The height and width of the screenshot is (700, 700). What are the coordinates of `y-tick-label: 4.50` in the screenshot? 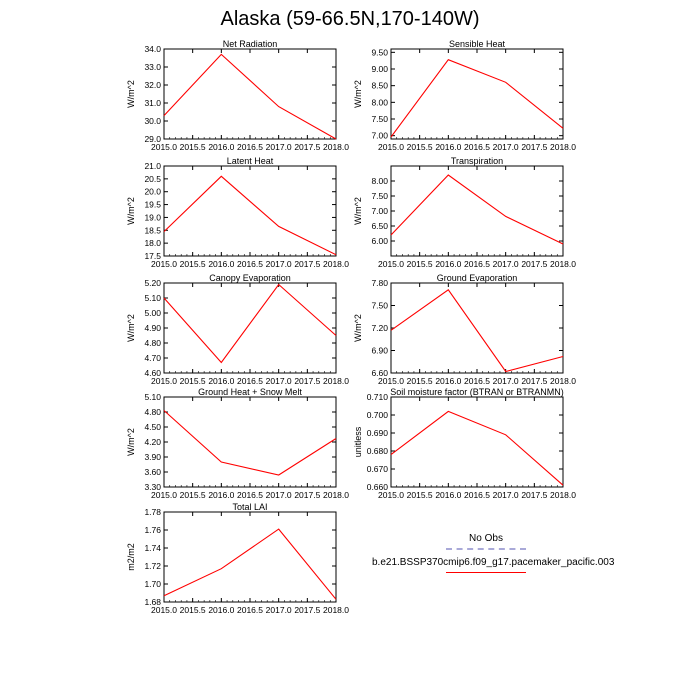 It's located at (152, 427).